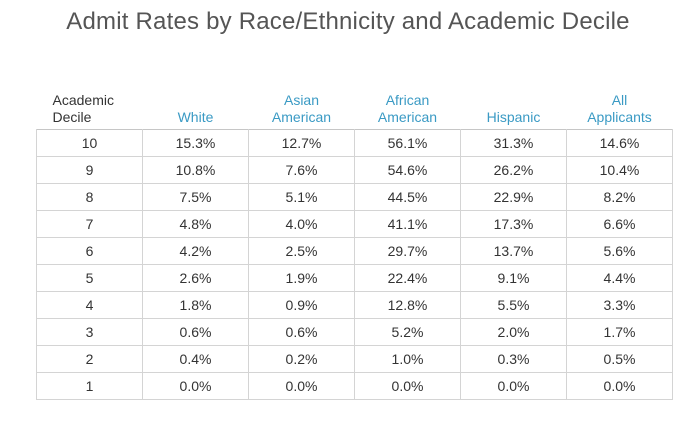 The width and height of the screenshot is (696, 426). What do you see at coordinates (407, 224) in the screenshot?
I see `table-cell-african-american: 41.1%` at bounding box center [407, 224].